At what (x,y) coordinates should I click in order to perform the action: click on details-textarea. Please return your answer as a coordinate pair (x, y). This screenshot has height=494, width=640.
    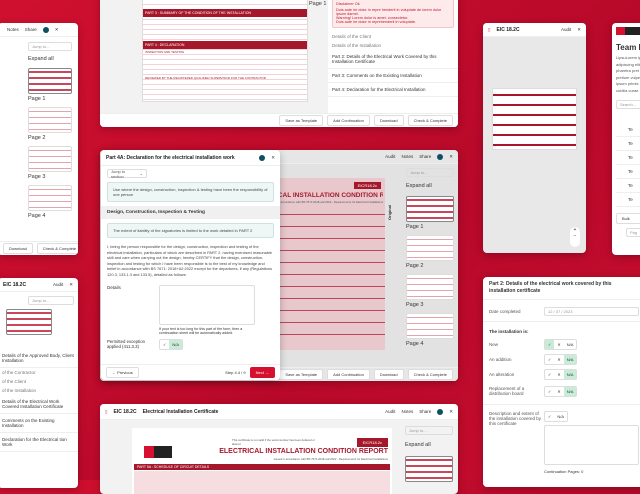
    Looking at the image, I should click on (207, 304).